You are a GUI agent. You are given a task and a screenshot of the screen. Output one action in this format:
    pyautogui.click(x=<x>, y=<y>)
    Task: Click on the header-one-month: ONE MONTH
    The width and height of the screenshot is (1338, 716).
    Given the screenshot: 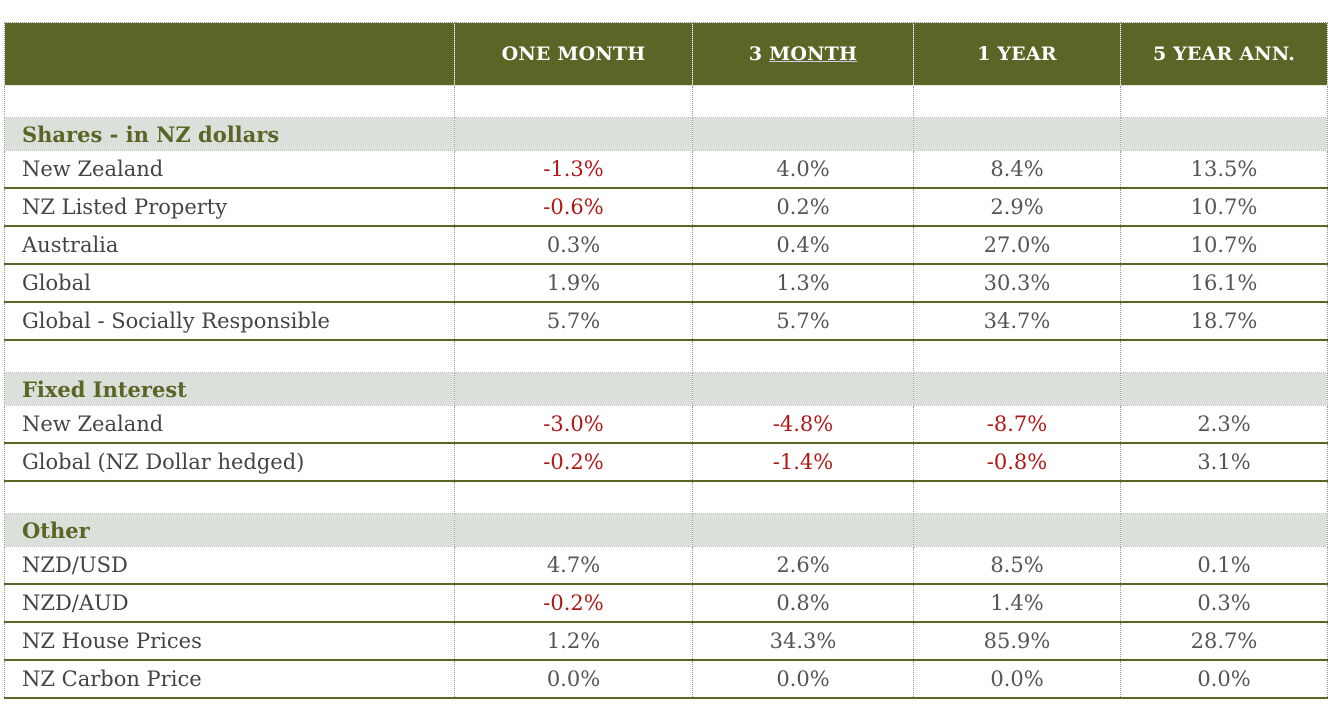 What is the action you would take?
    pyautogui.click(x=573, y=54)
    